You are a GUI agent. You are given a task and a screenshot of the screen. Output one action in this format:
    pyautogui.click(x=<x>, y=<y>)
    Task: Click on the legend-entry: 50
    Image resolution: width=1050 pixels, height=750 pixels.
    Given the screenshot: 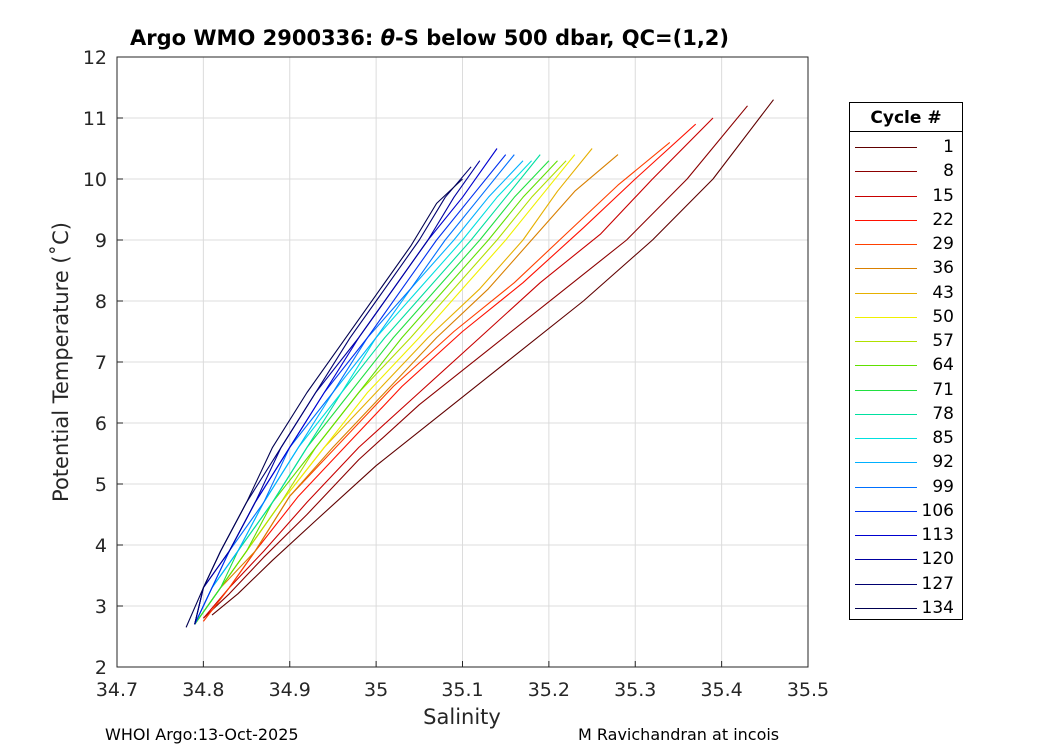 What is the action you would take?
    pyautogui.click(x=906, y=317)
    